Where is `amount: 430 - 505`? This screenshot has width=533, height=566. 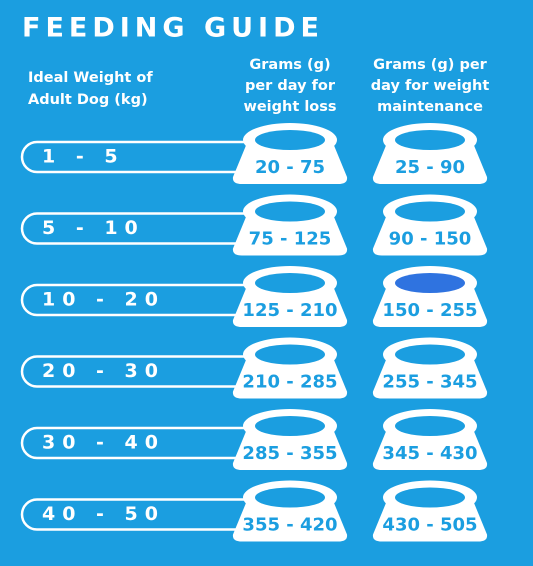 amount: 430 - 505 is located at coordinates (429, 525).